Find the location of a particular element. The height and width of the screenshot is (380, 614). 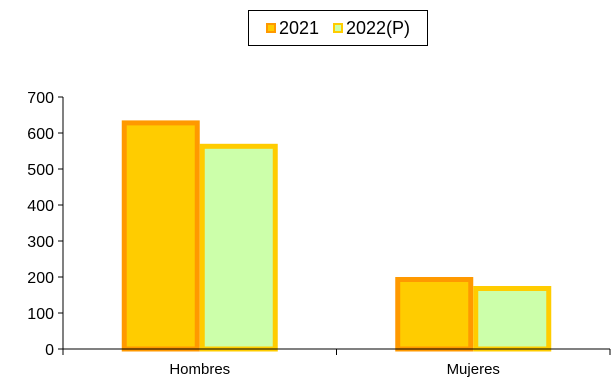

y-tick-label-700: 700 is located at coordinates (40, 98).